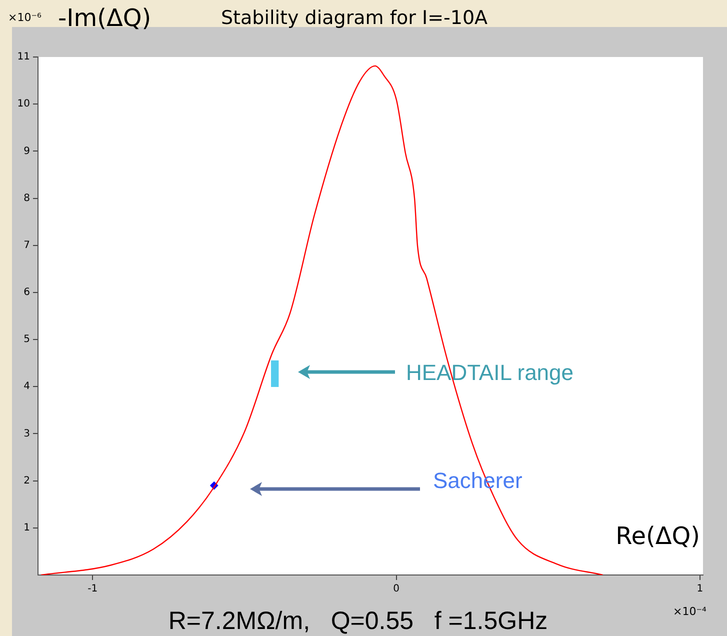  I want to click on text: R=7.2MΩ/m, Q=0.55 f =1.5GHz, so click(358, 620).